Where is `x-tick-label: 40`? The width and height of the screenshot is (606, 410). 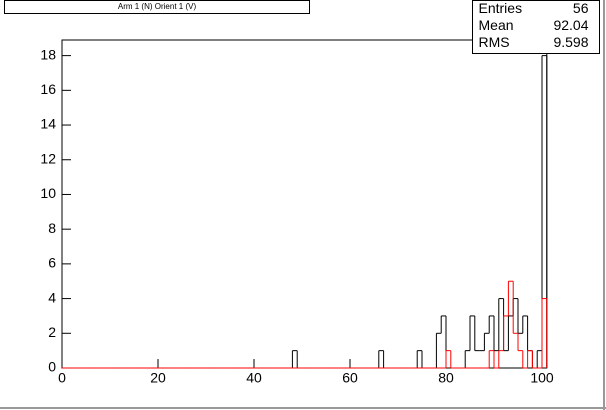 x-tick-label: 40 is located at coordinates (254, 378).